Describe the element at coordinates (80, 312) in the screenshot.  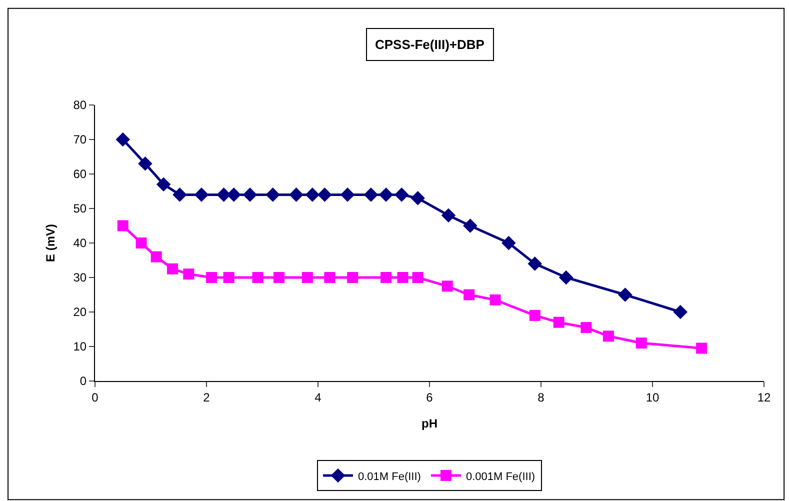
I see `y-tick-label: 20` at that location.